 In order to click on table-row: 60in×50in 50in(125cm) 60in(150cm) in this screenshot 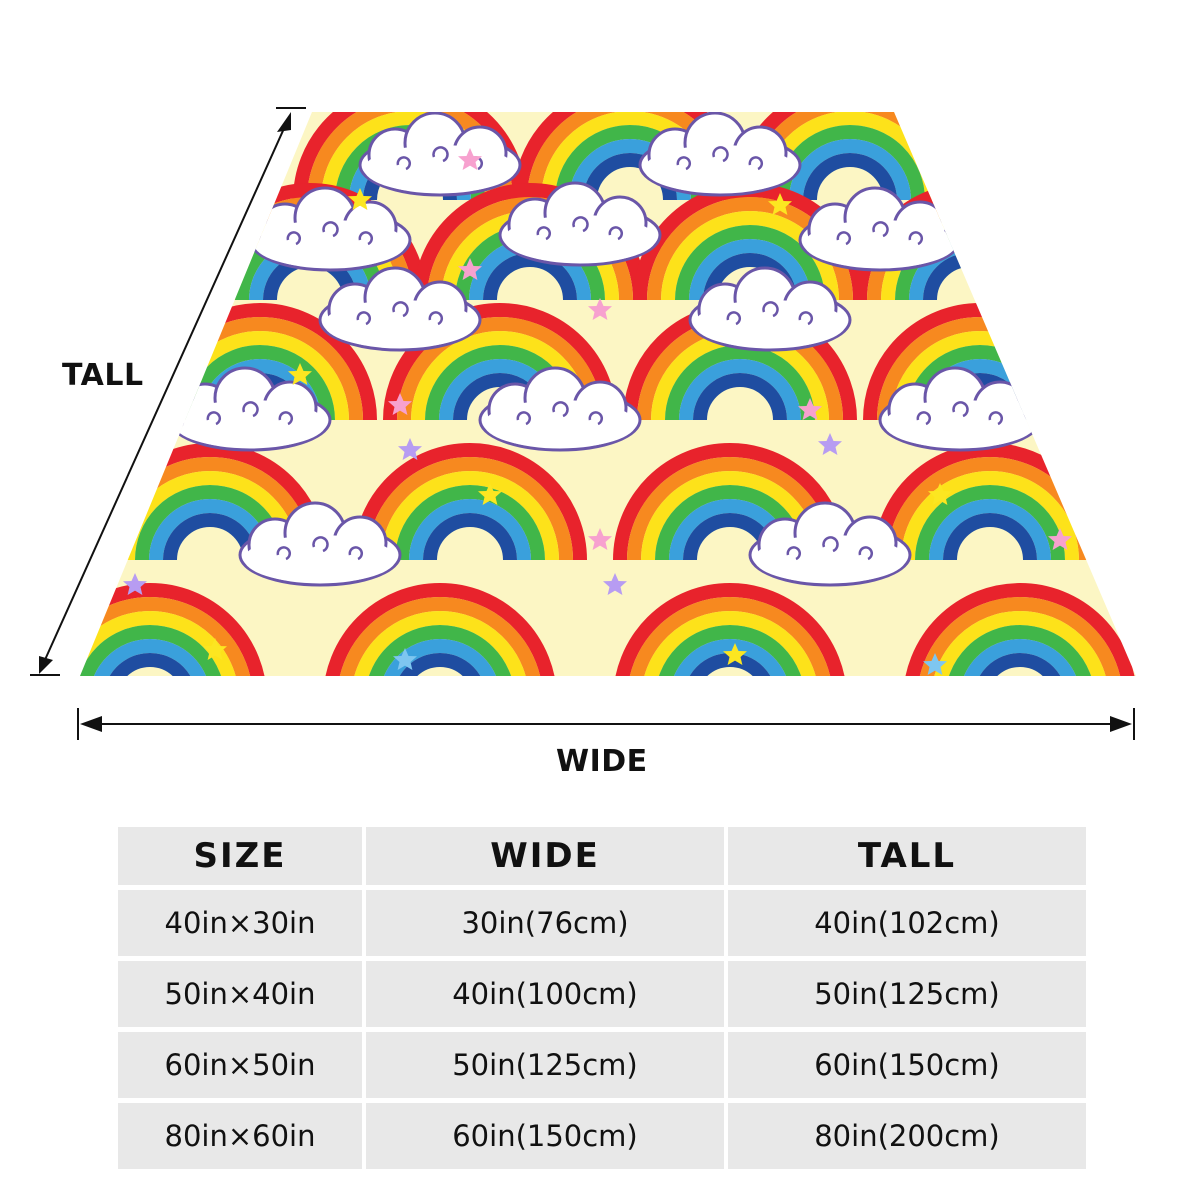, I will do `click(602, 1065)`.